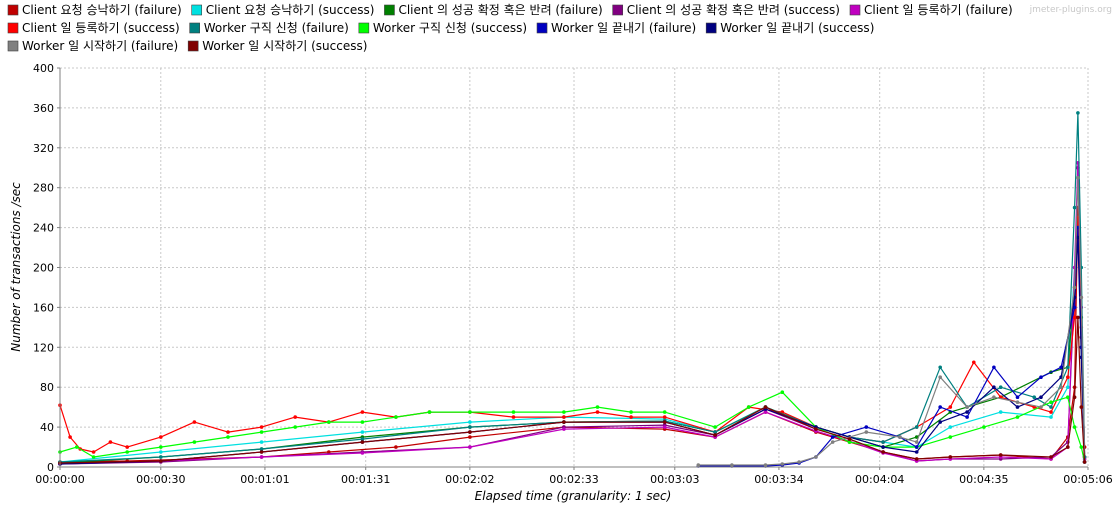  Describe the element at coordinates (59, 479) in the screenshot. I see `x-tick-label: 00:00:00` at that location.